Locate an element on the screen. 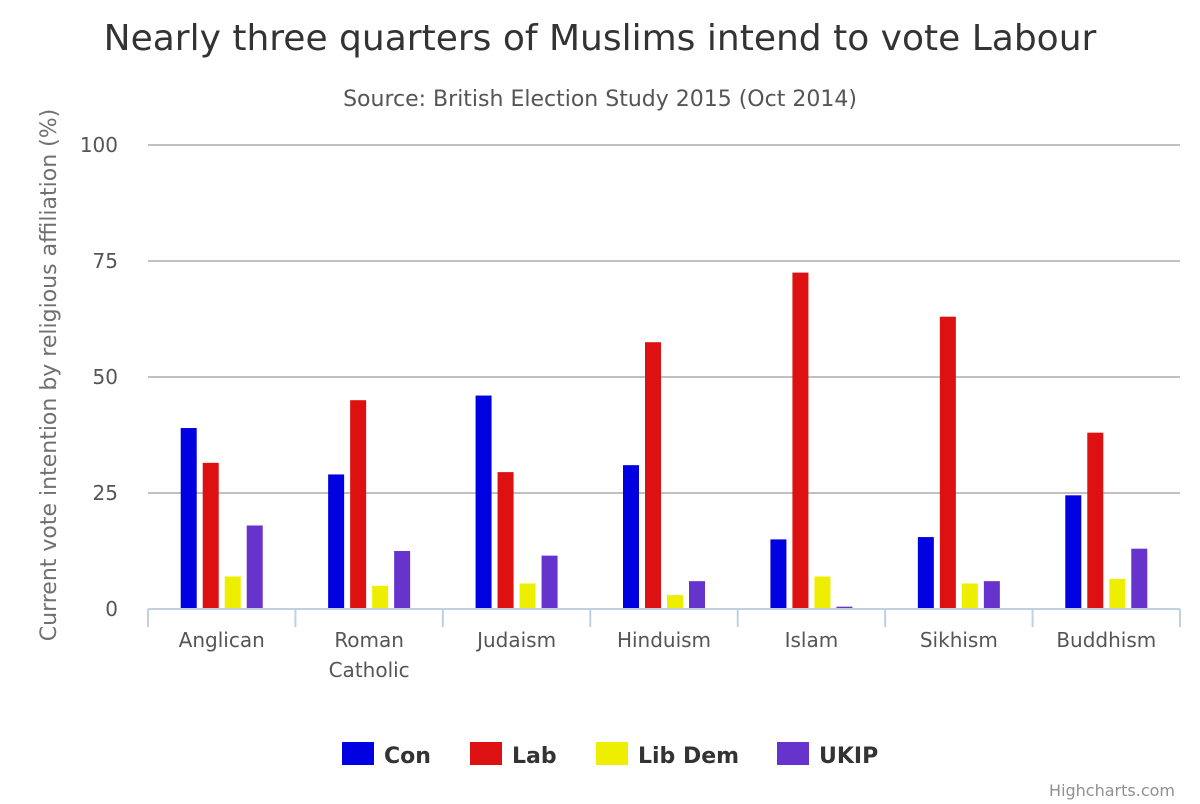 This screenshot has height=804, width=1200. legend-label: UKIP is located at coordinates (848, 756).